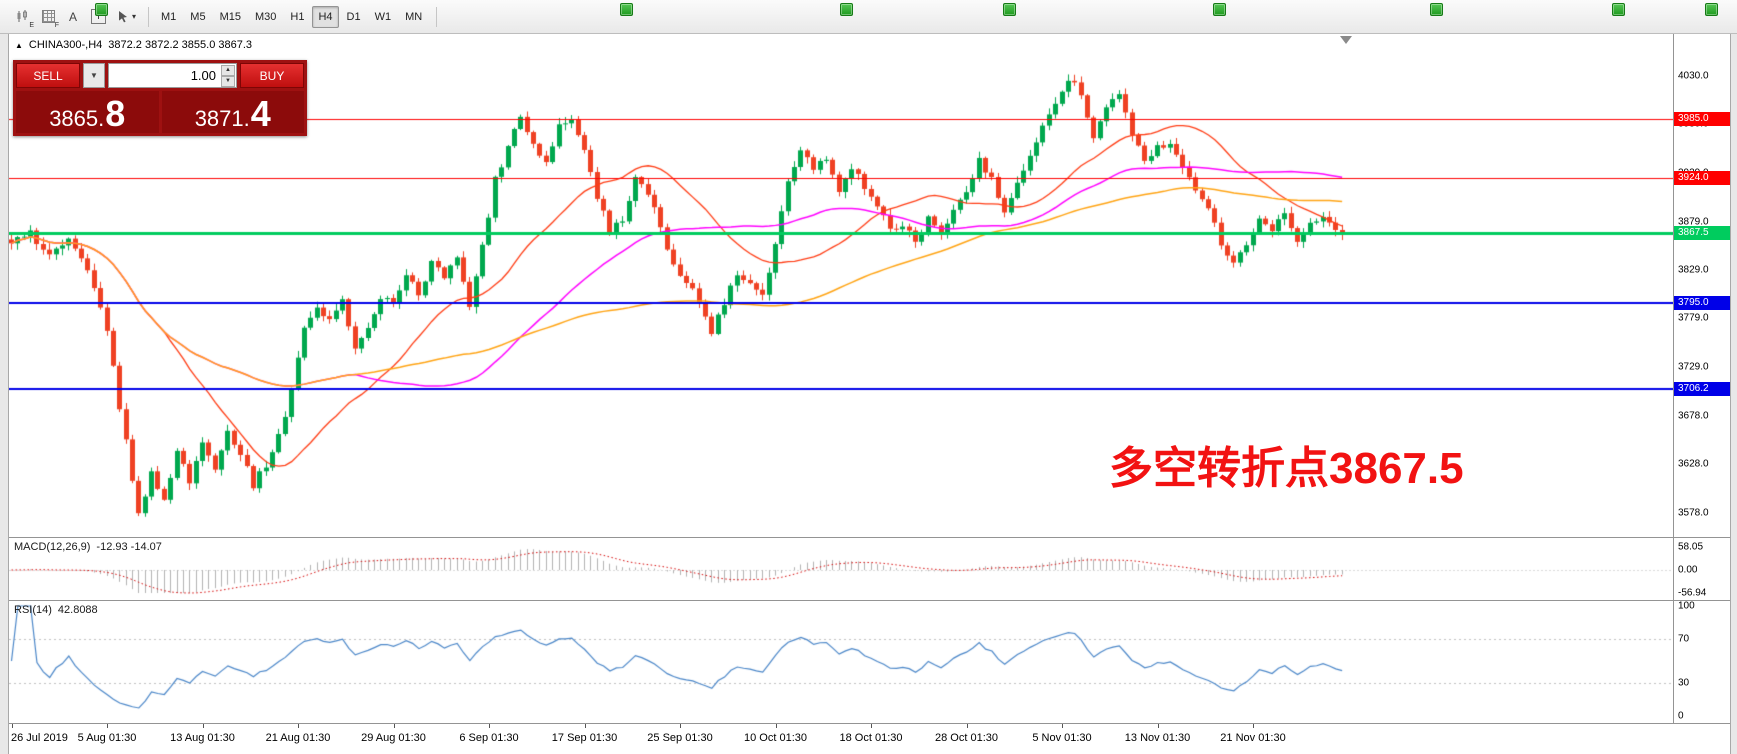 The height and width of the screenshot is (754, 1737). What do you see at coordinates (1286, 468) in the screenshot?
I see `chart-annotation: 多空转折点3867.5` at bounding box center [1286, 468].